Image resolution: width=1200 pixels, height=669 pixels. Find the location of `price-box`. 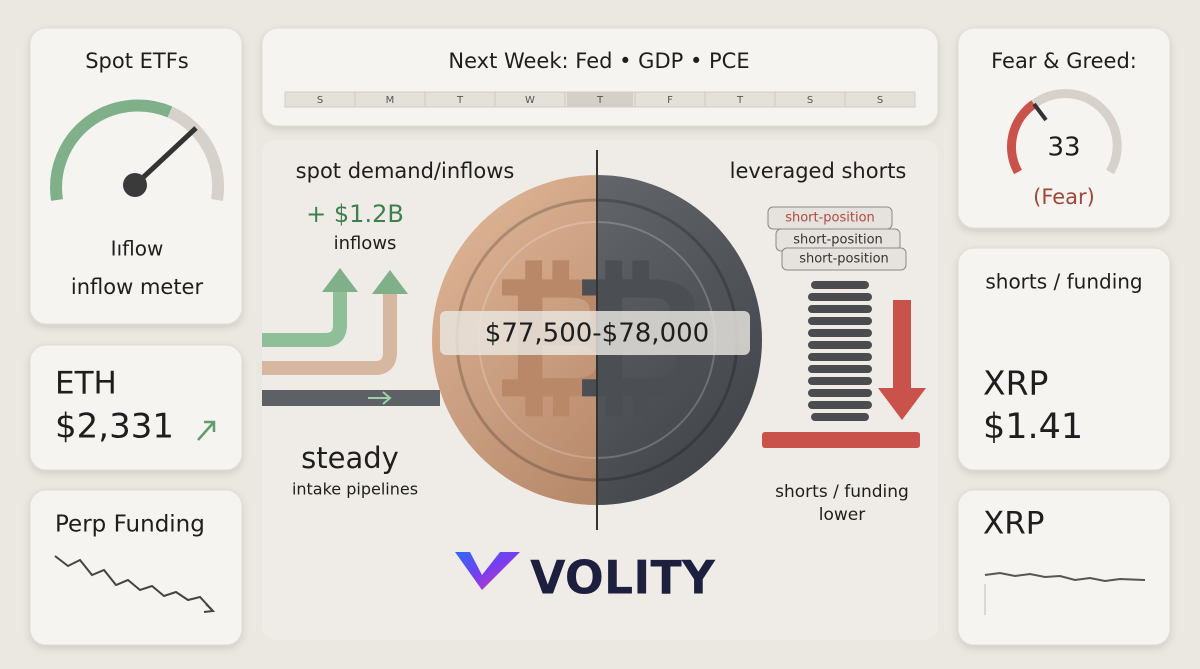

price-box is located at coordinates (595, 333).